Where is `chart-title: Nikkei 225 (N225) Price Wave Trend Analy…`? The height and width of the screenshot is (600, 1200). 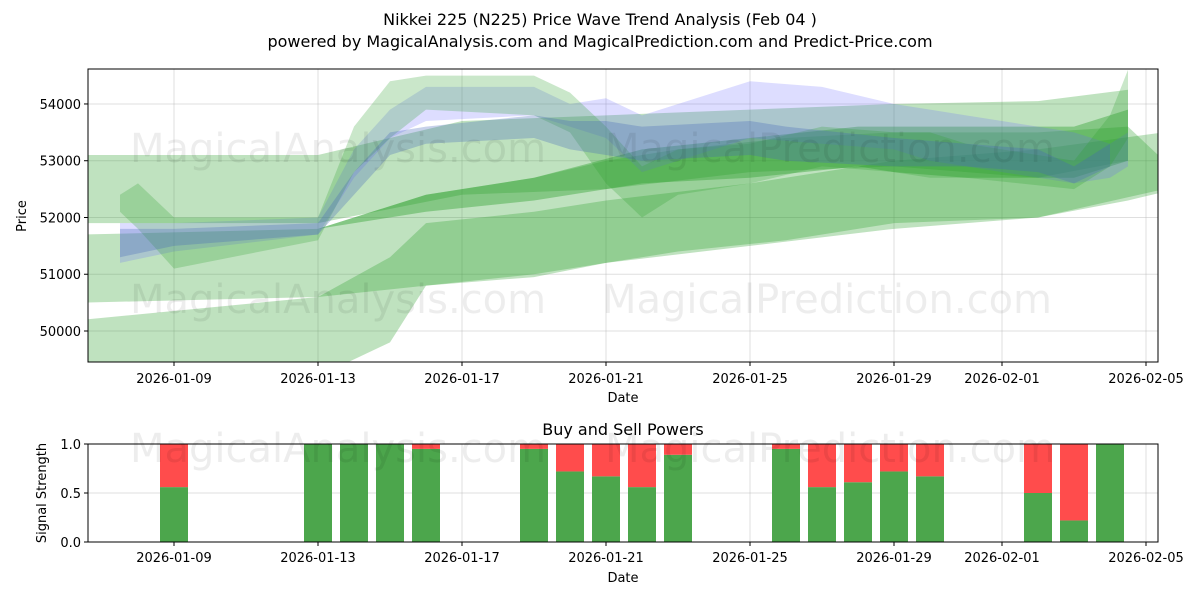 chart-title: Nikkei 225 (N225) Price Wave Trend Analy… is located at coordinates (600, 19).